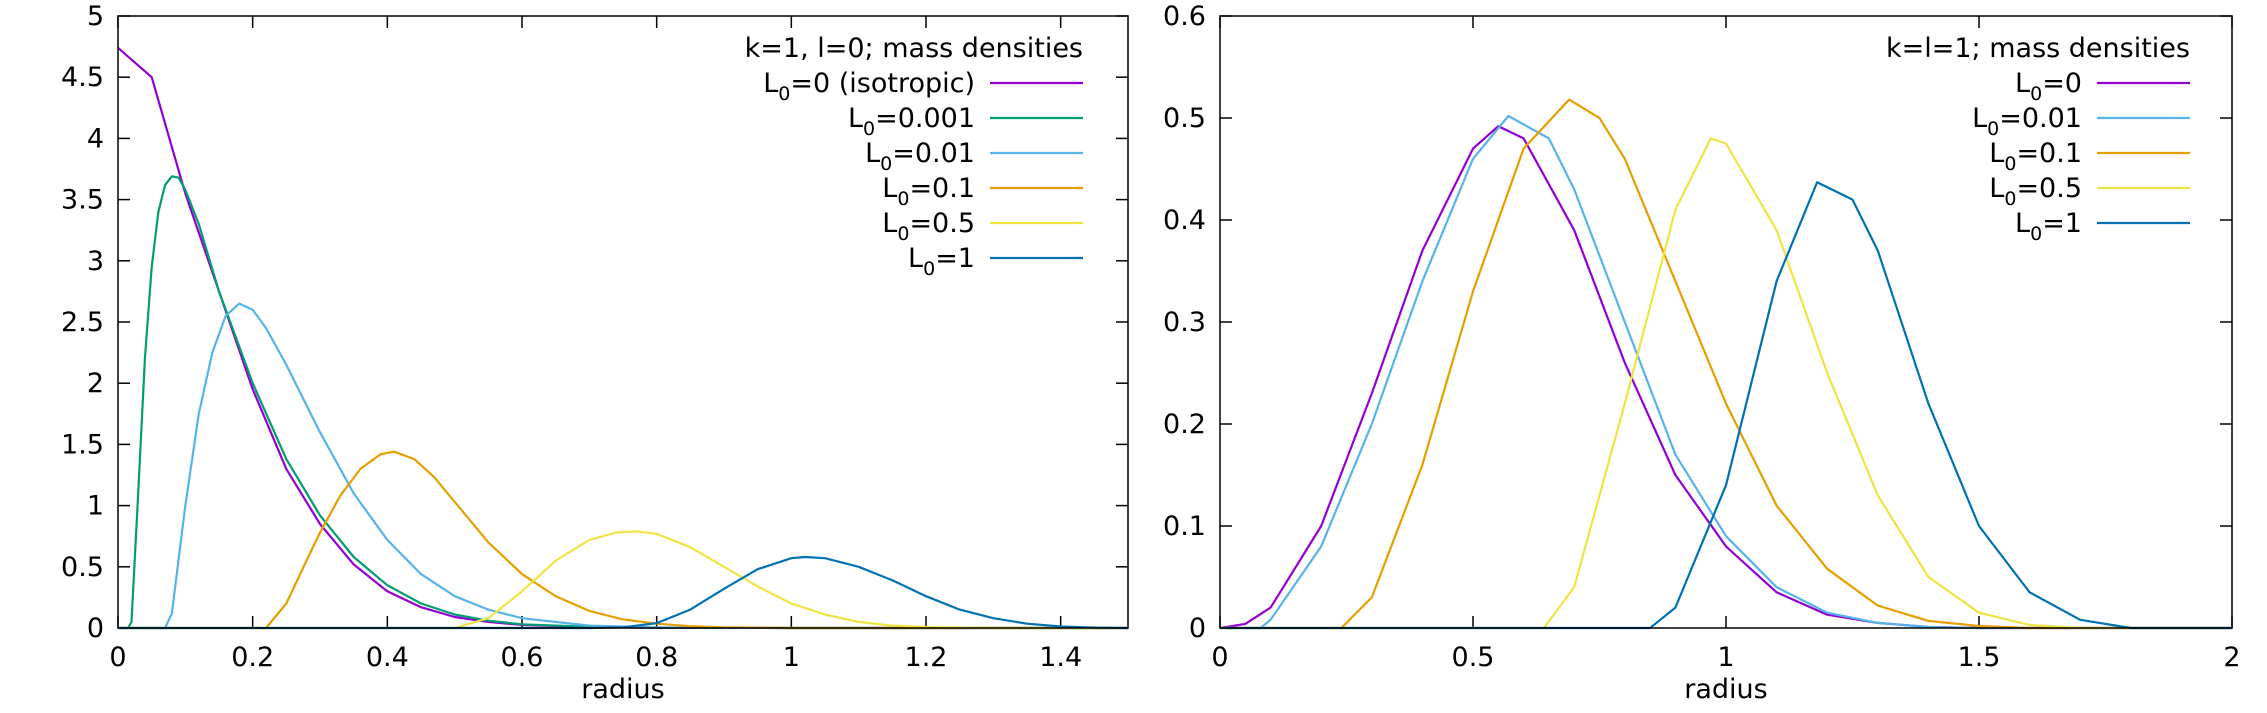 Image resolution: width=2267 pixels, height=713 pixels. I want to click on legend-label-rest: =0 (isotropic), so click(882, 83).